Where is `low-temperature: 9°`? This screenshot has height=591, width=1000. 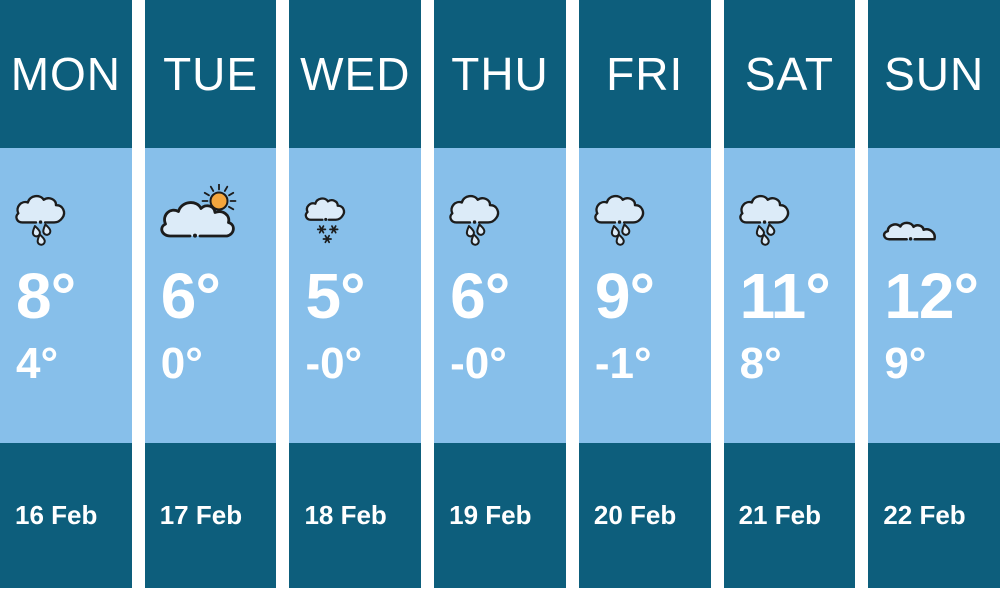
low-temperature: 9° is located at coordinates (905, 363).